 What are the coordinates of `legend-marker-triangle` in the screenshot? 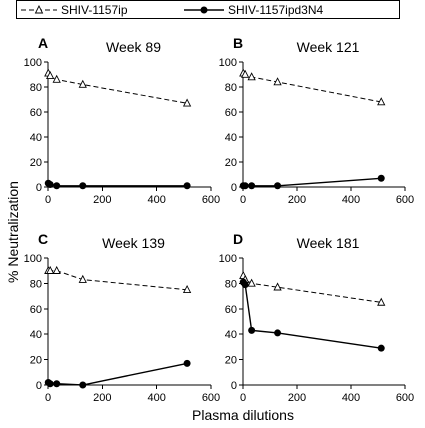 It's located at (39, 9).